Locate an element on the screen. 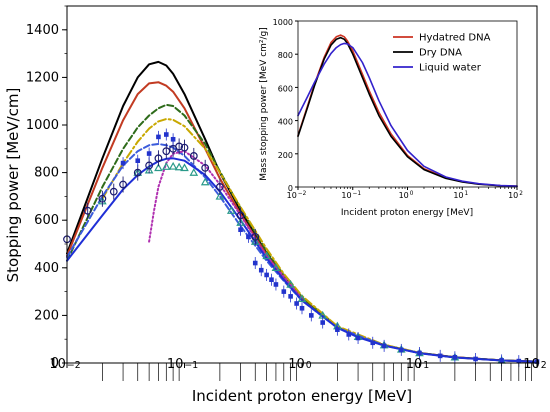 The height and width of the screenshot is (412, 550). inset-x-tick-label: 10−2 is located at coordinates (297, 195).